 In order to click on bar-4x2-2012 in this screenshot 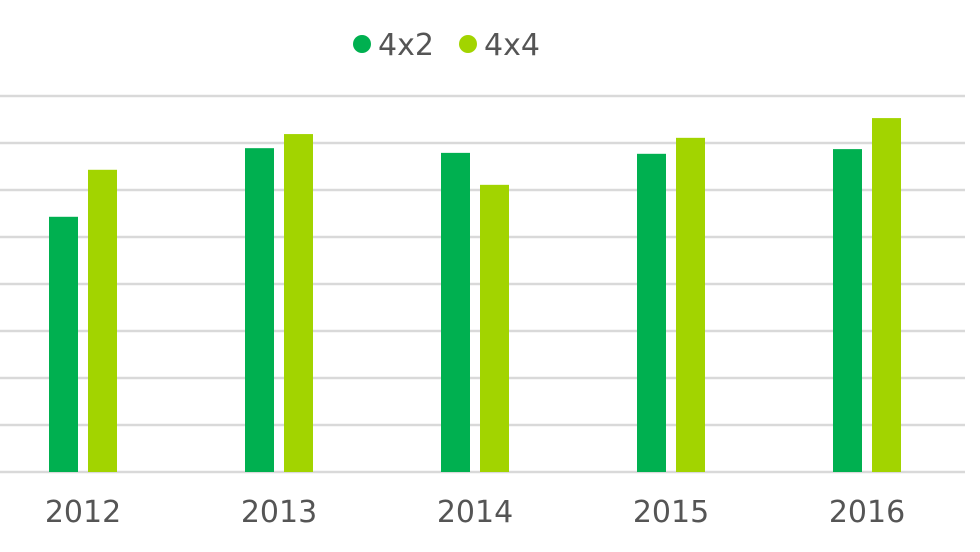, I will do `click(63, 344)`.